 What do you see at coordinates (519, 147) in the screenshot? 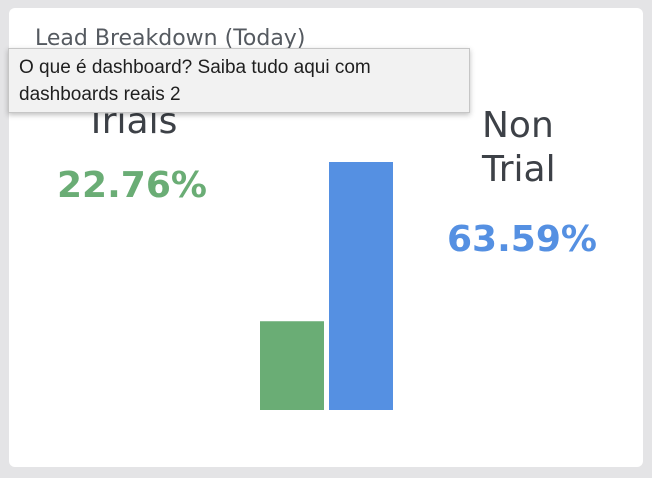
I see `non-trial-label: Non Trial` at bounding box center [519, 147].